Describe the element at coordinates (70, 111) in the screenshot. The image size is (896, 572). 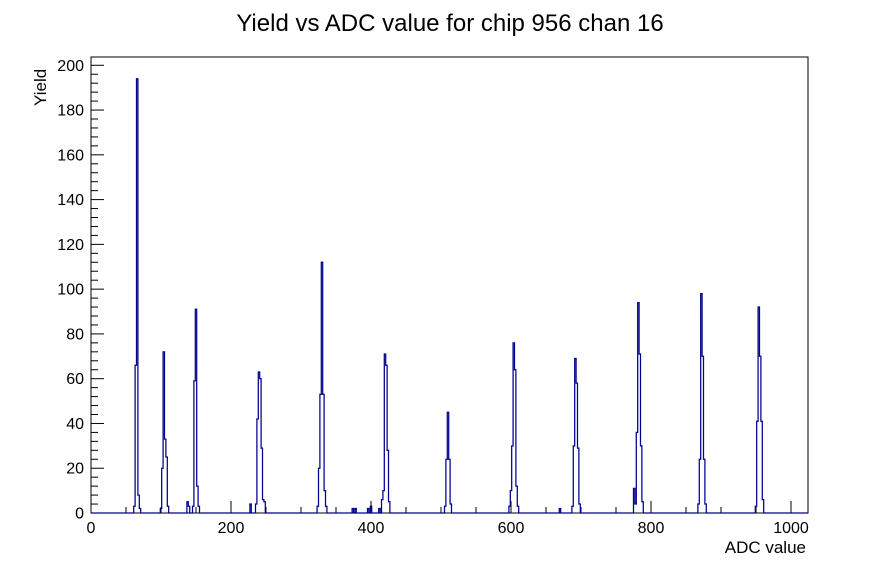
I see `y-tick-label: 180` at that location.